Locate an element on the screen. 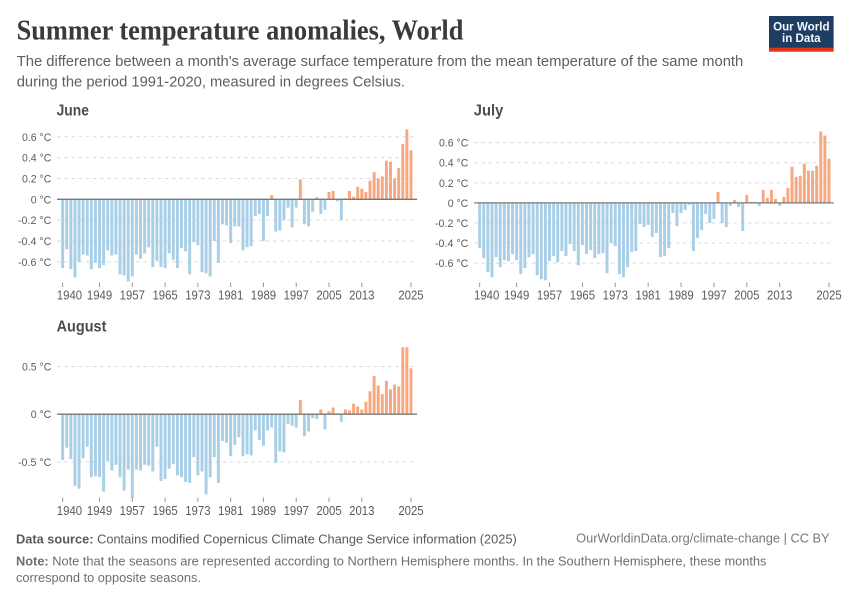  svg-text: in Data is located at coordinates (801, 38).